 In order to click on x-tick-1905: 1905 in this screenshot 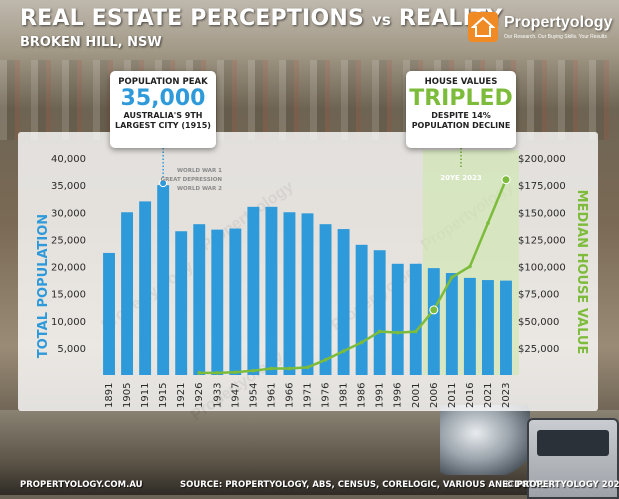, I will do `click(127, 395)`.